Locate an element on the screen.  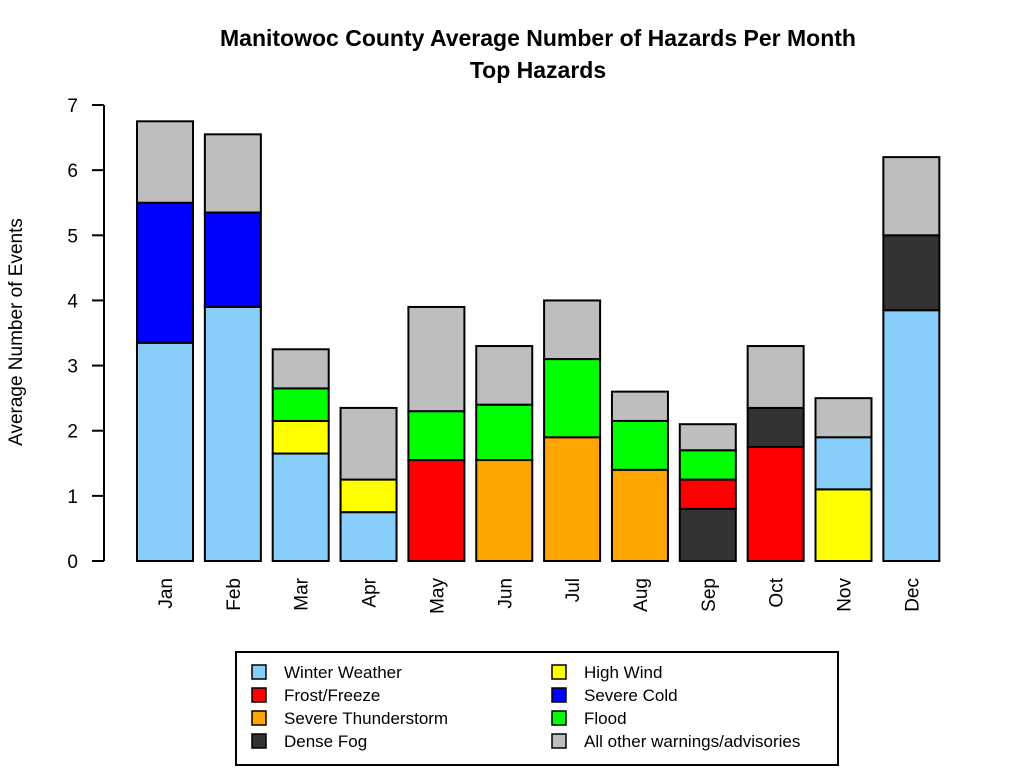
legend-swatch-flood is located at coordinates (559, 718).